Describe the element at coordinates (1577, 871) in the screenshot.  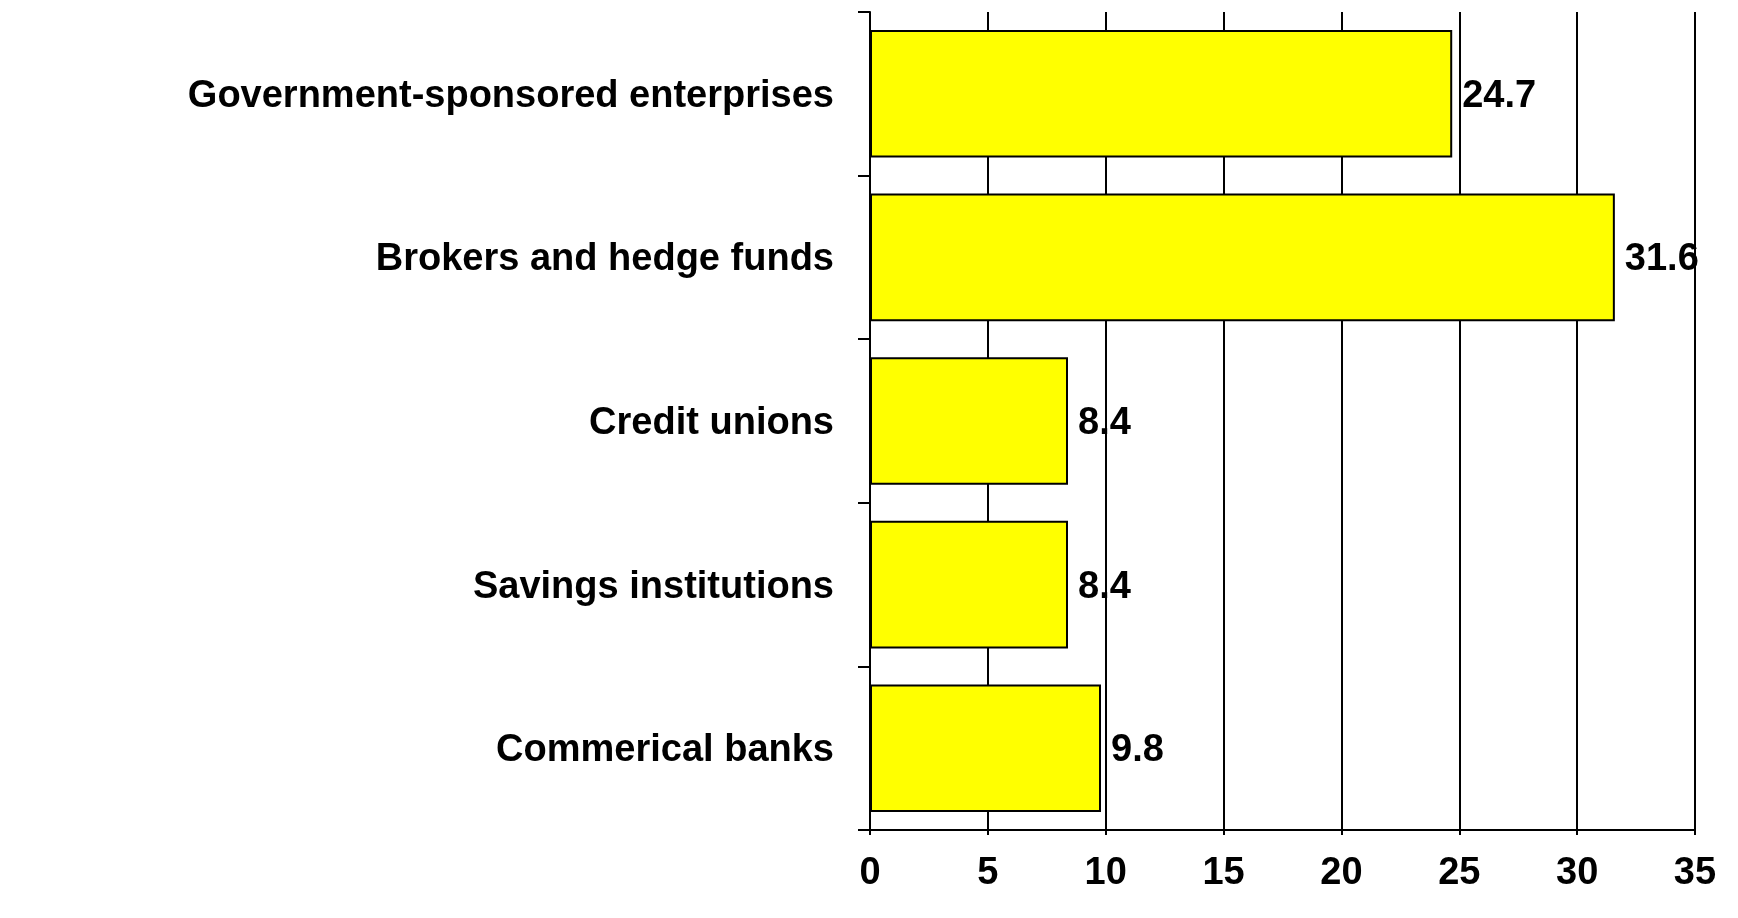
I see `x-tick-label: 30` at that location.